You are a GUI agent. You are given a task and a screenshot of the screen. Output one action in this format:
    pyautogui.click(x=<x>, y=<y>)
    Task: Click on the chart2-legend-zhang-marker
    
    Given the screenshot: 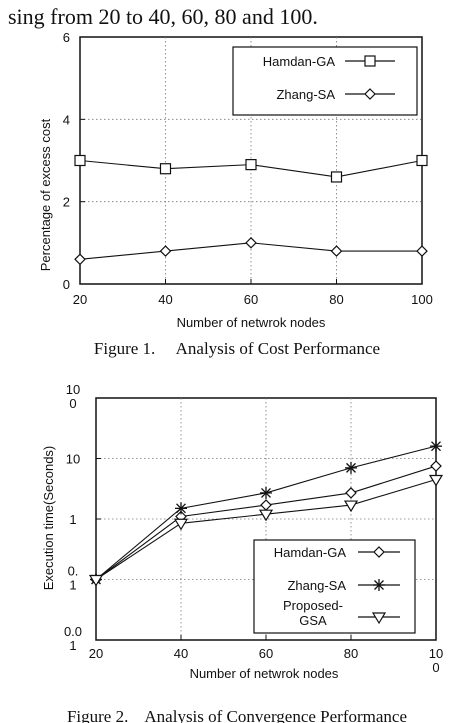 What is the action you would take?
    pyautogui.click(x=379, y=585)
    